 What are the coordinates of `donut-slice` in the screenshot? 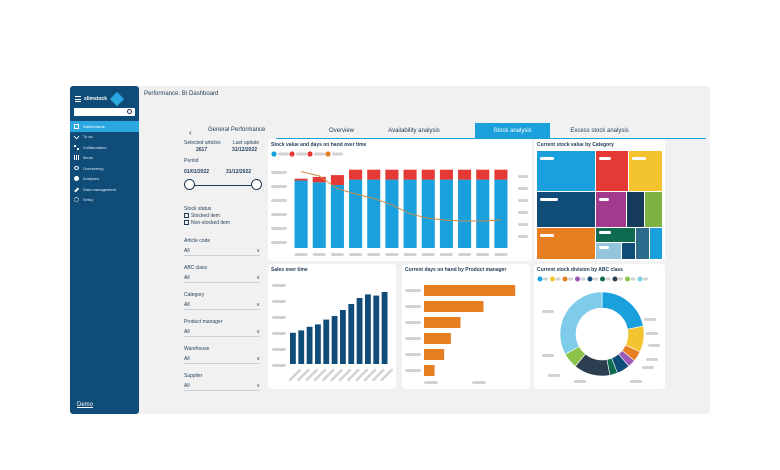 It's located at (622, 310).